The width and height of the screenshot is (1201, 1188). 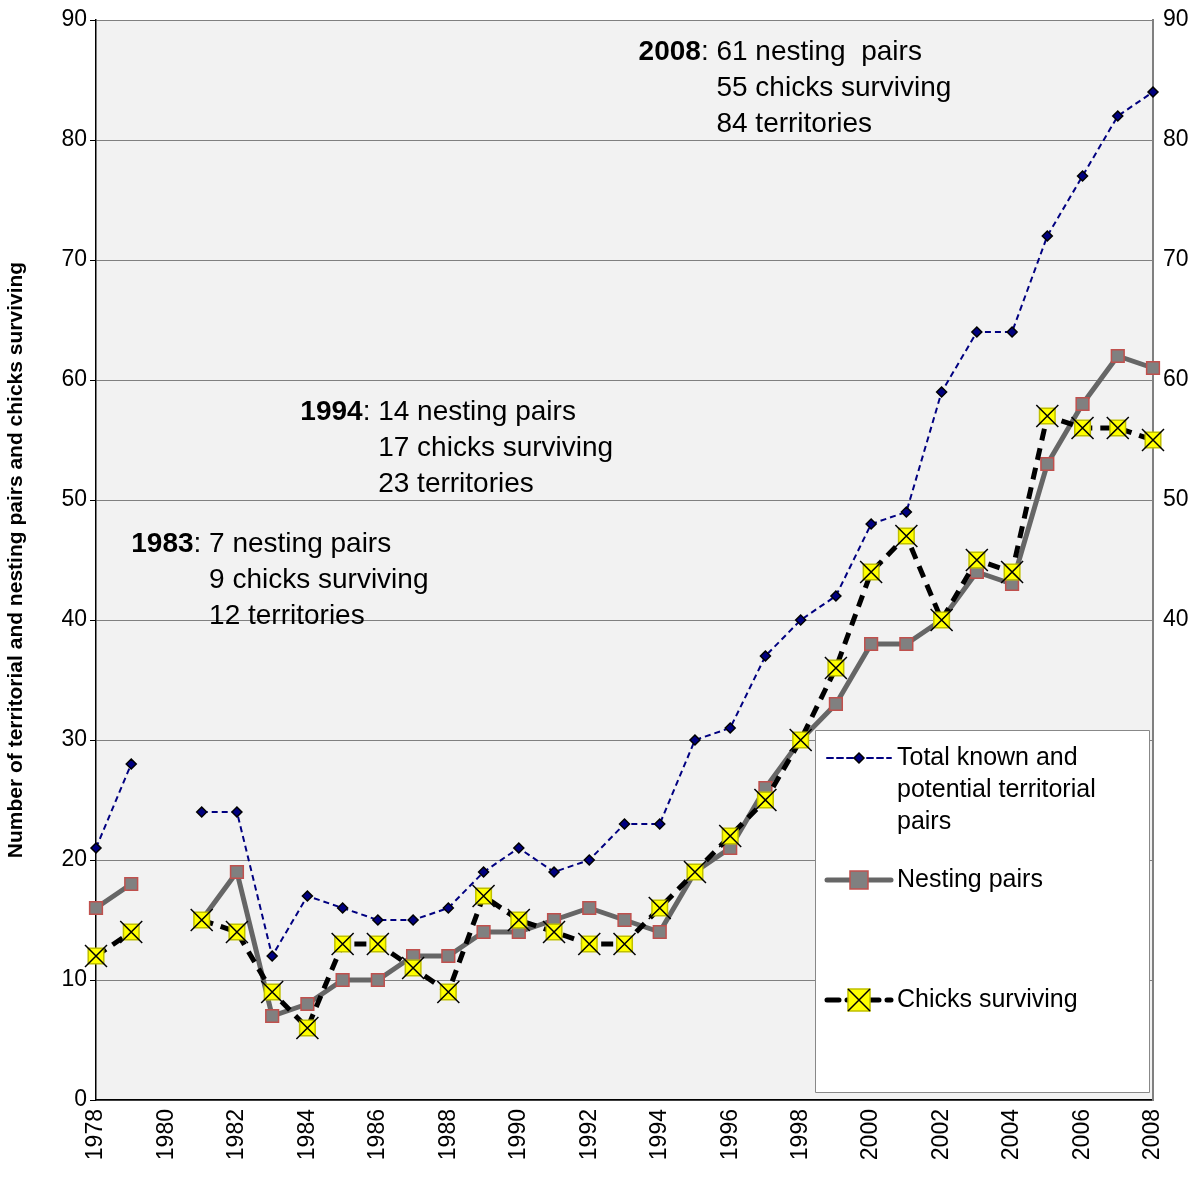 I want to click on x-tick-label: 1996, so click(x=728, y=1135).